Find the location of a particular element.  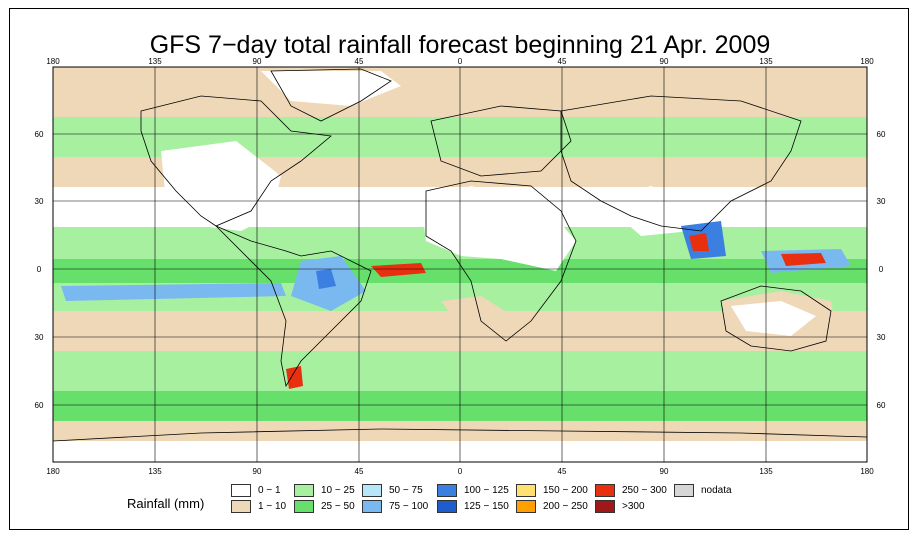

legend-item: 0 − 1 is located at coordinates (256, 490).